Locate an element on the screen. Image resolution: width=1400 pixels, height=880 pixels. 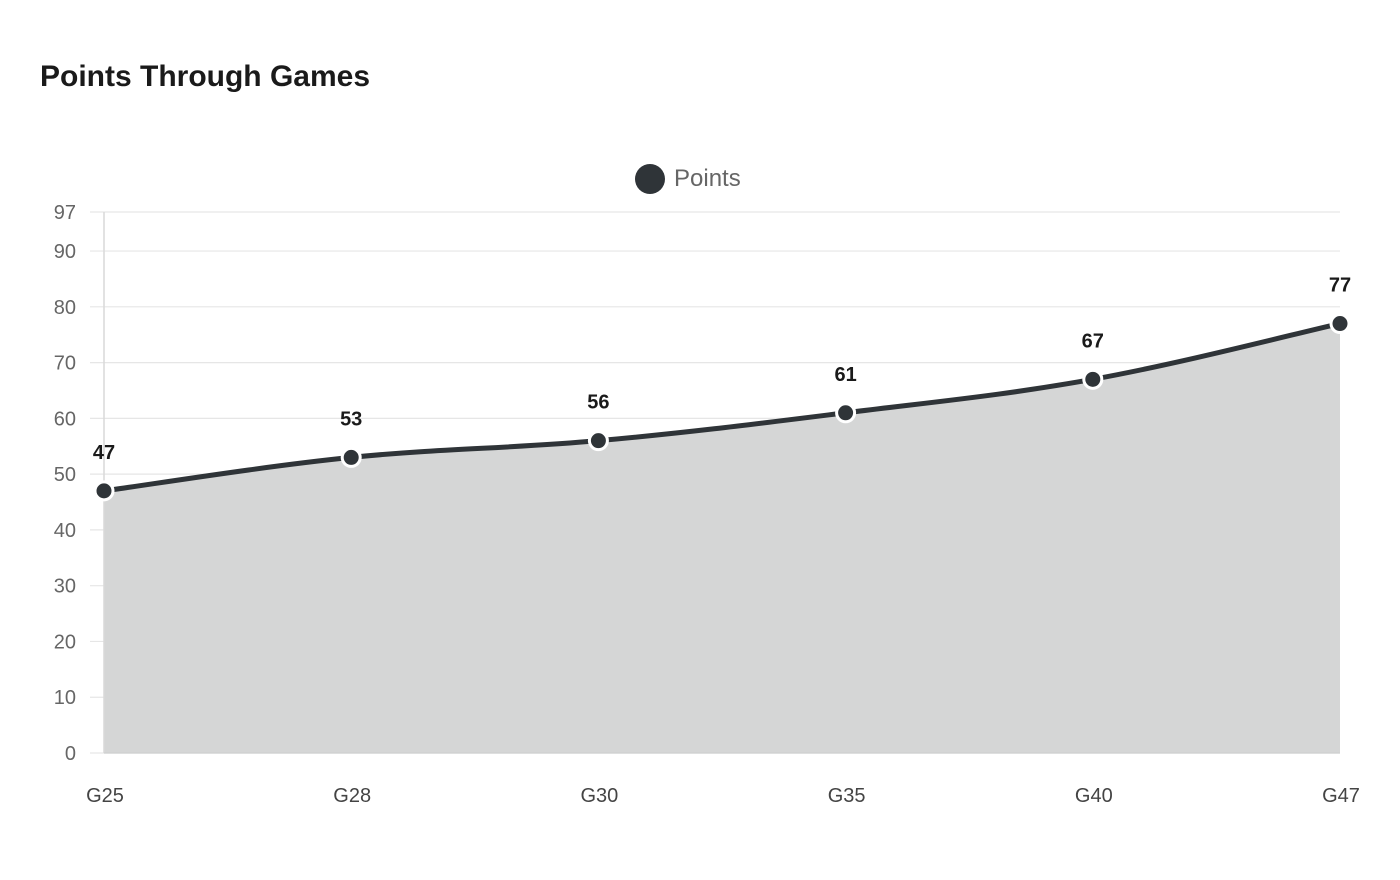
y-tick-label: 97 is located at coordinates (65, 213).